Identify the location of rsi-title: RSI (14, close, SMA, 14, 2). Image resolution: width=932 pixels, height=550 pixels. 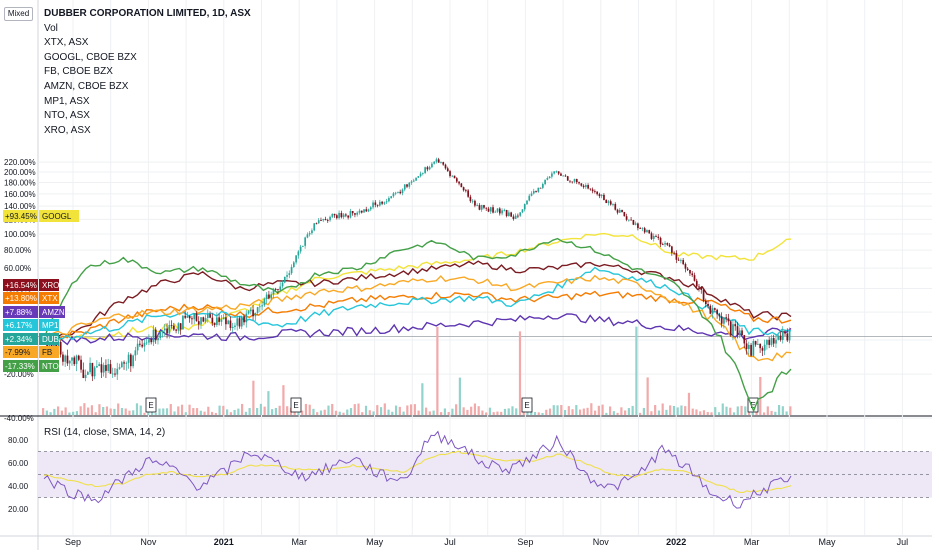
(105, 432).